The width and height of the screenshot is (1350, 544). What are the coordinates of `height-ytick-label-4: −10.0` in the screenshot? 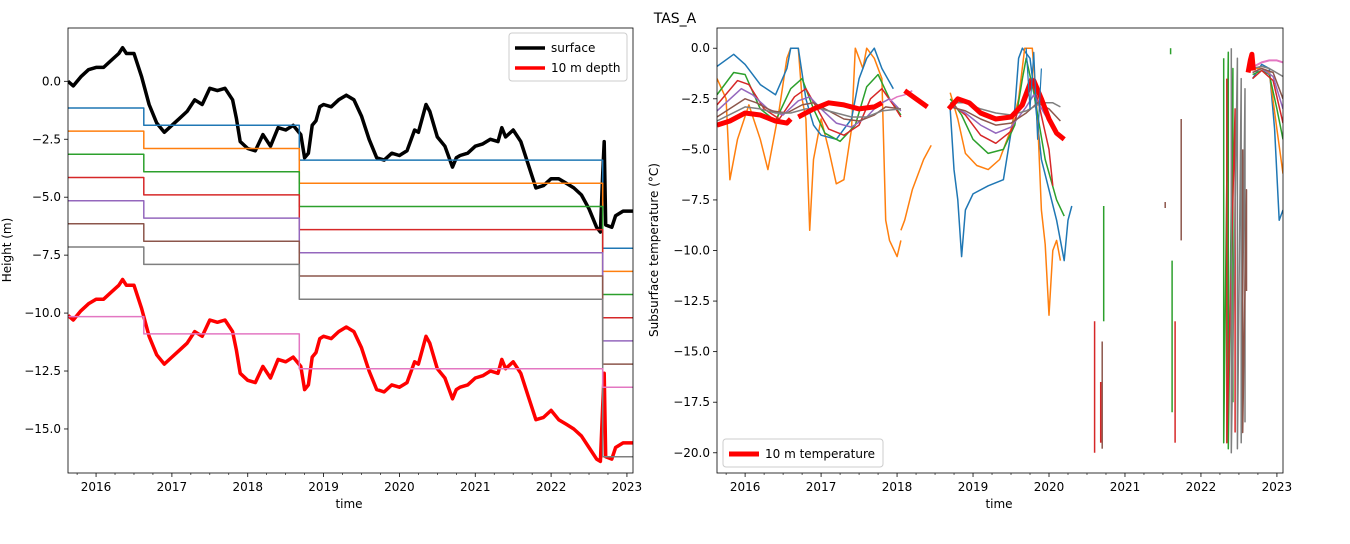 It's located at (42, 313).